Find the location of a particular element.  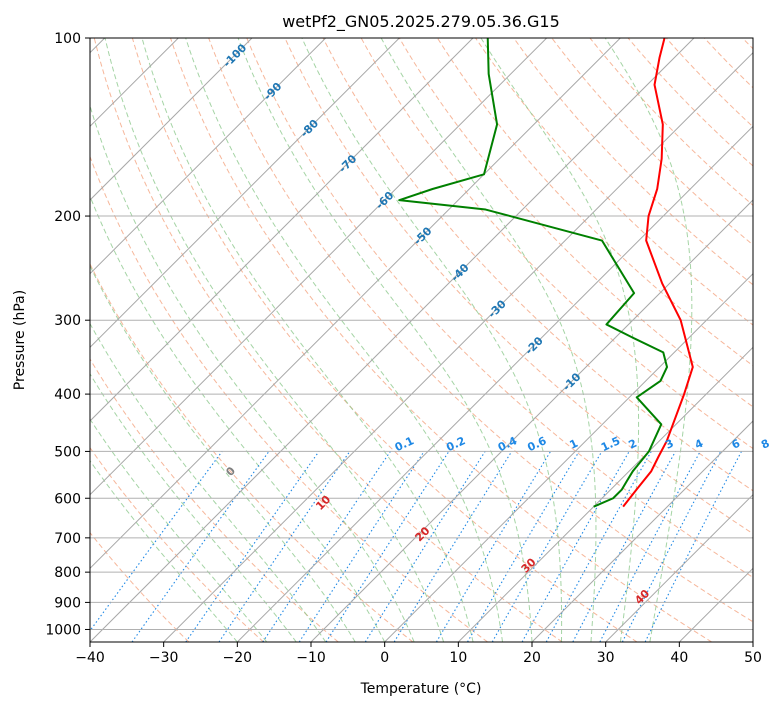

x-tick-label: 10 is located at coordinates (458, 658).